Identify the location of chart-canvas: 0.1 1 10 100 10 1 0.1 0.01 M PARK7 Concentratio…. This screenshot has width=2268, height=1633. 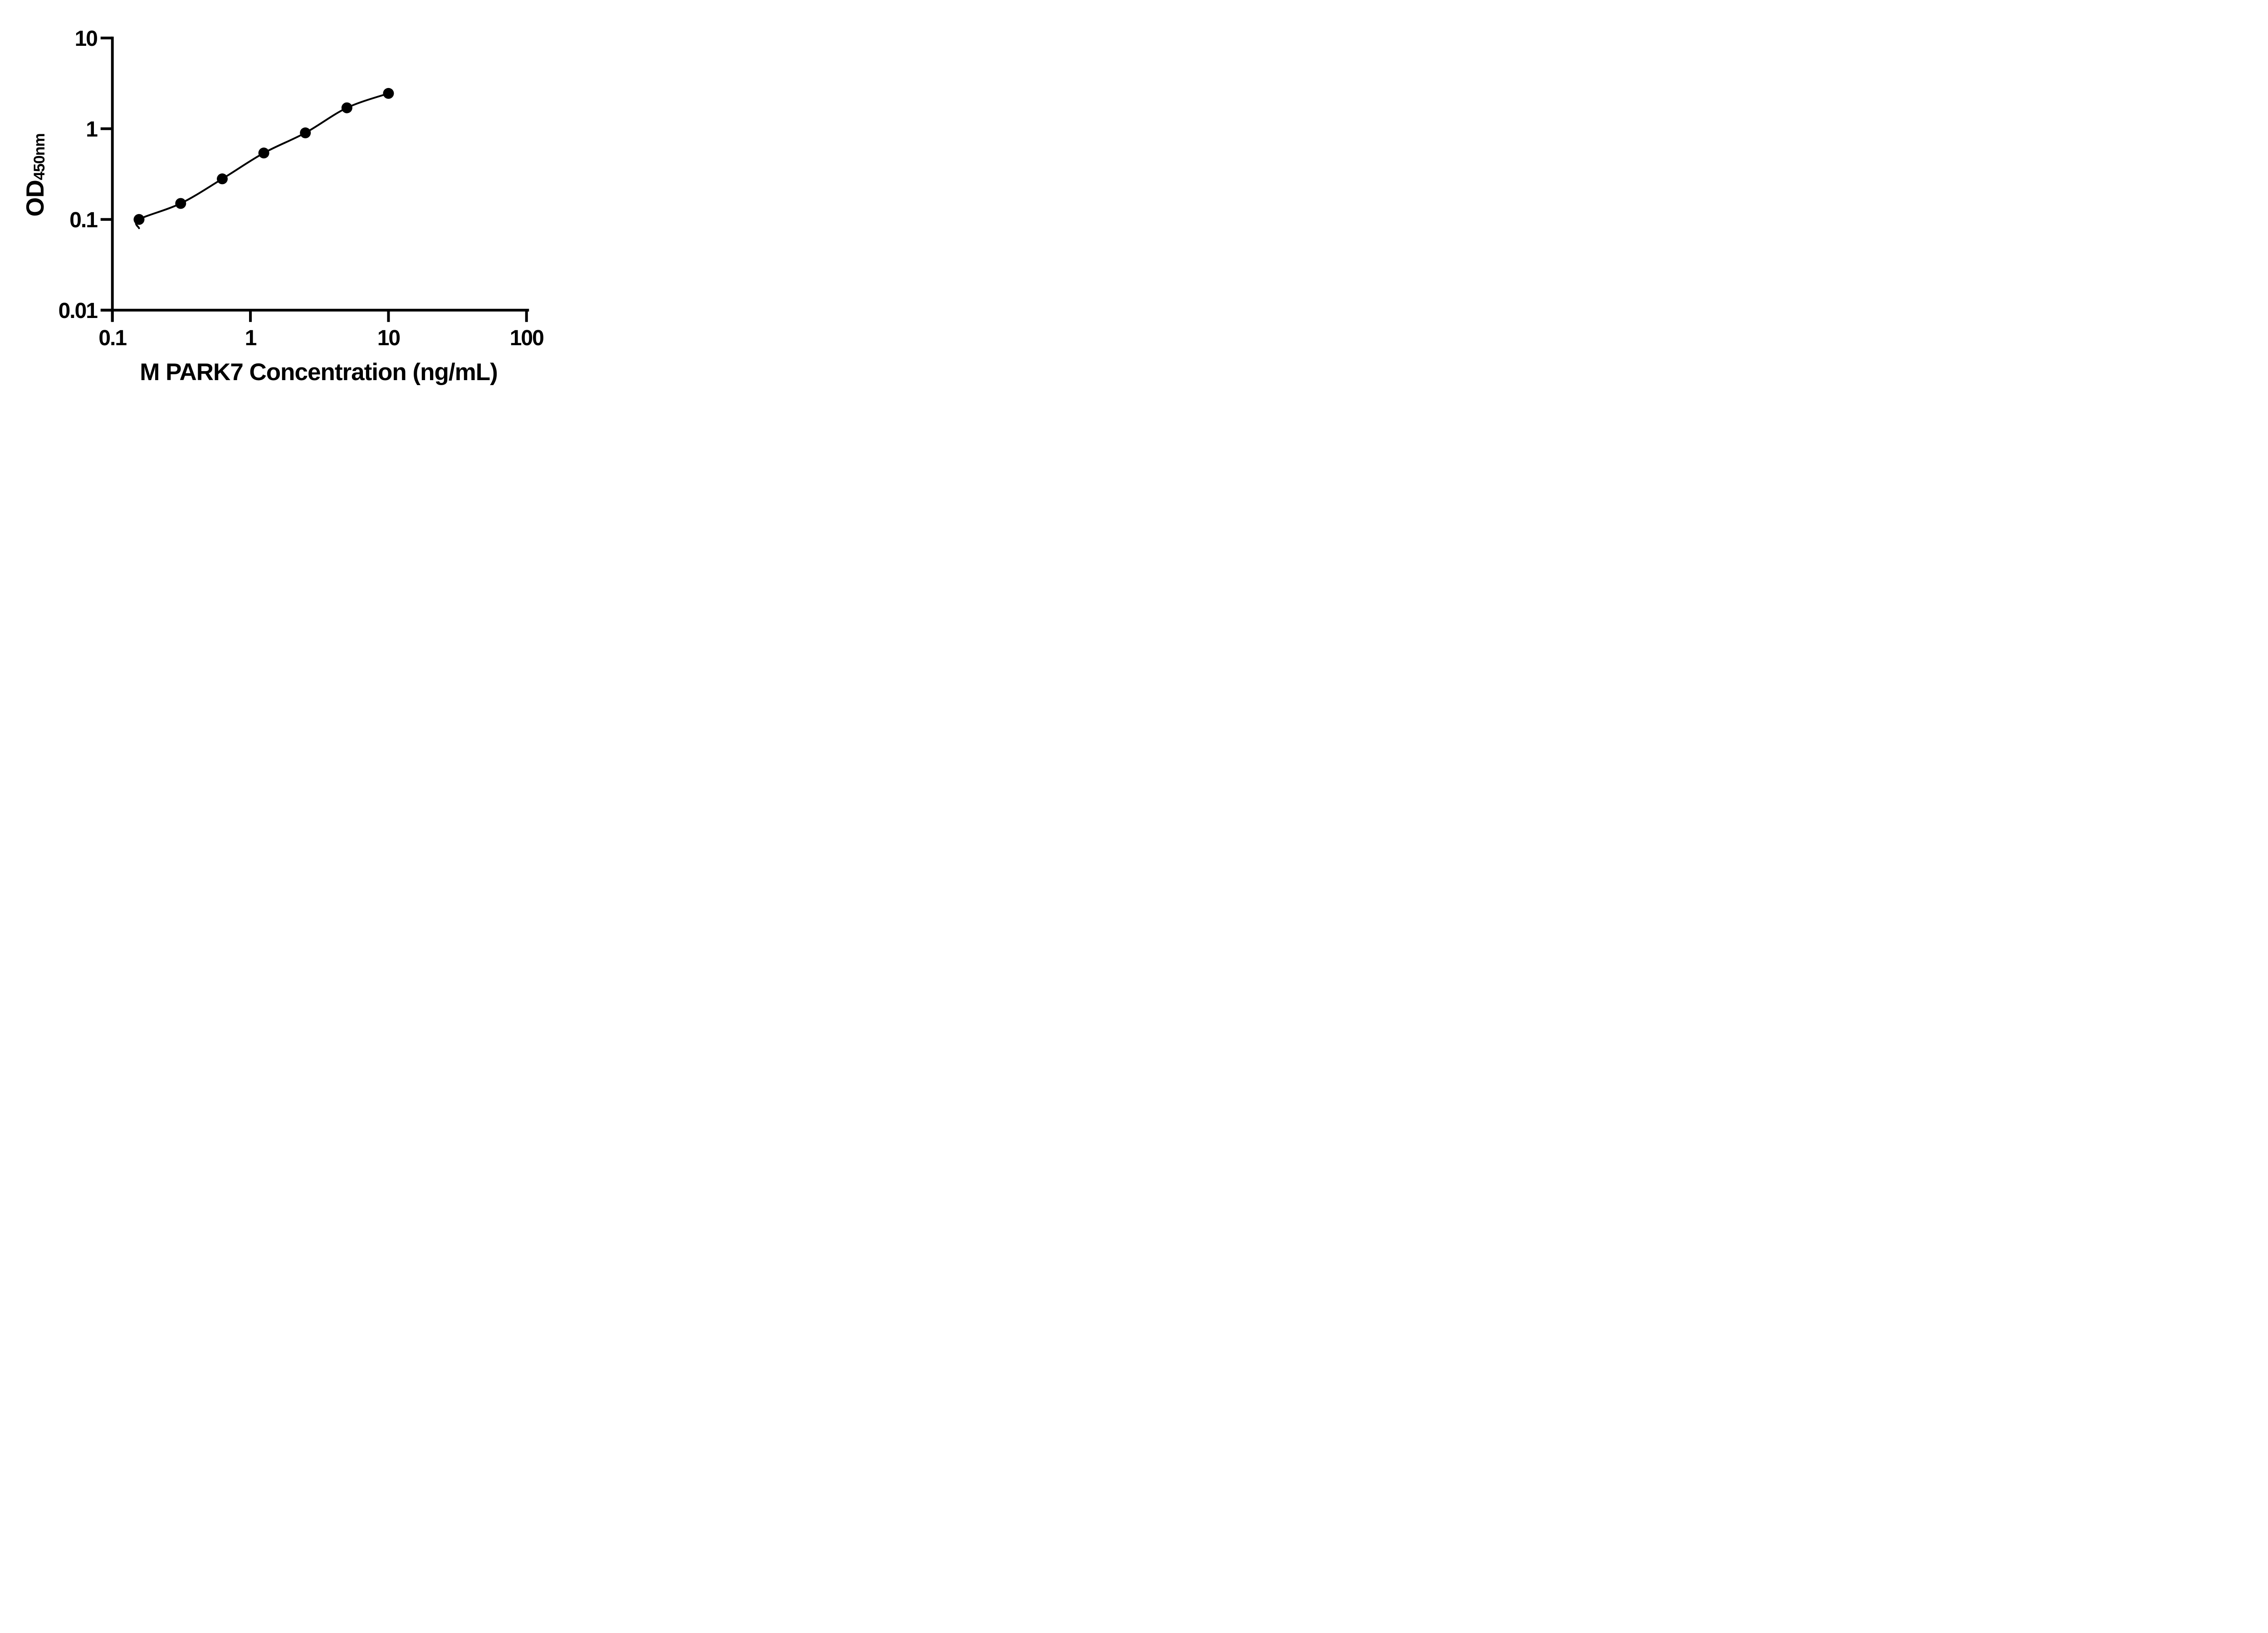
(291, 204).